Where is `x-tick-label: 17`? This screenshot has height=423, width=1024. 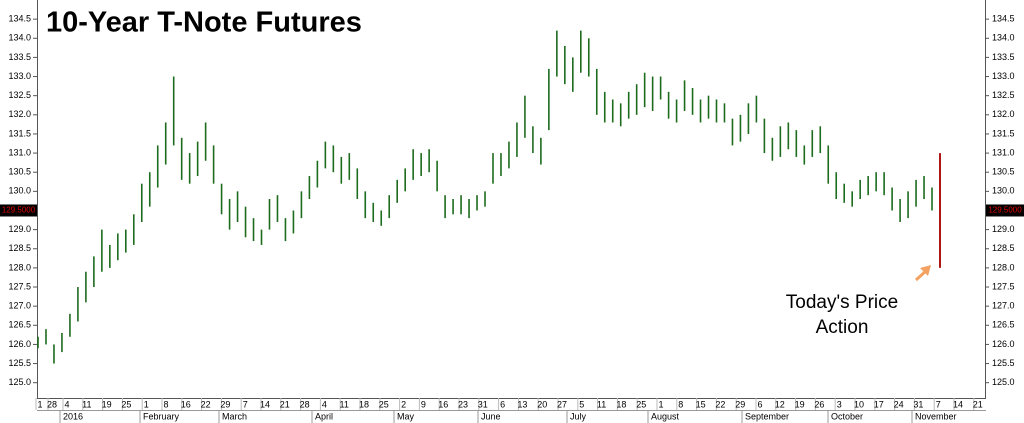
x-tick-label: 17 is located at coordinates (879, 404).